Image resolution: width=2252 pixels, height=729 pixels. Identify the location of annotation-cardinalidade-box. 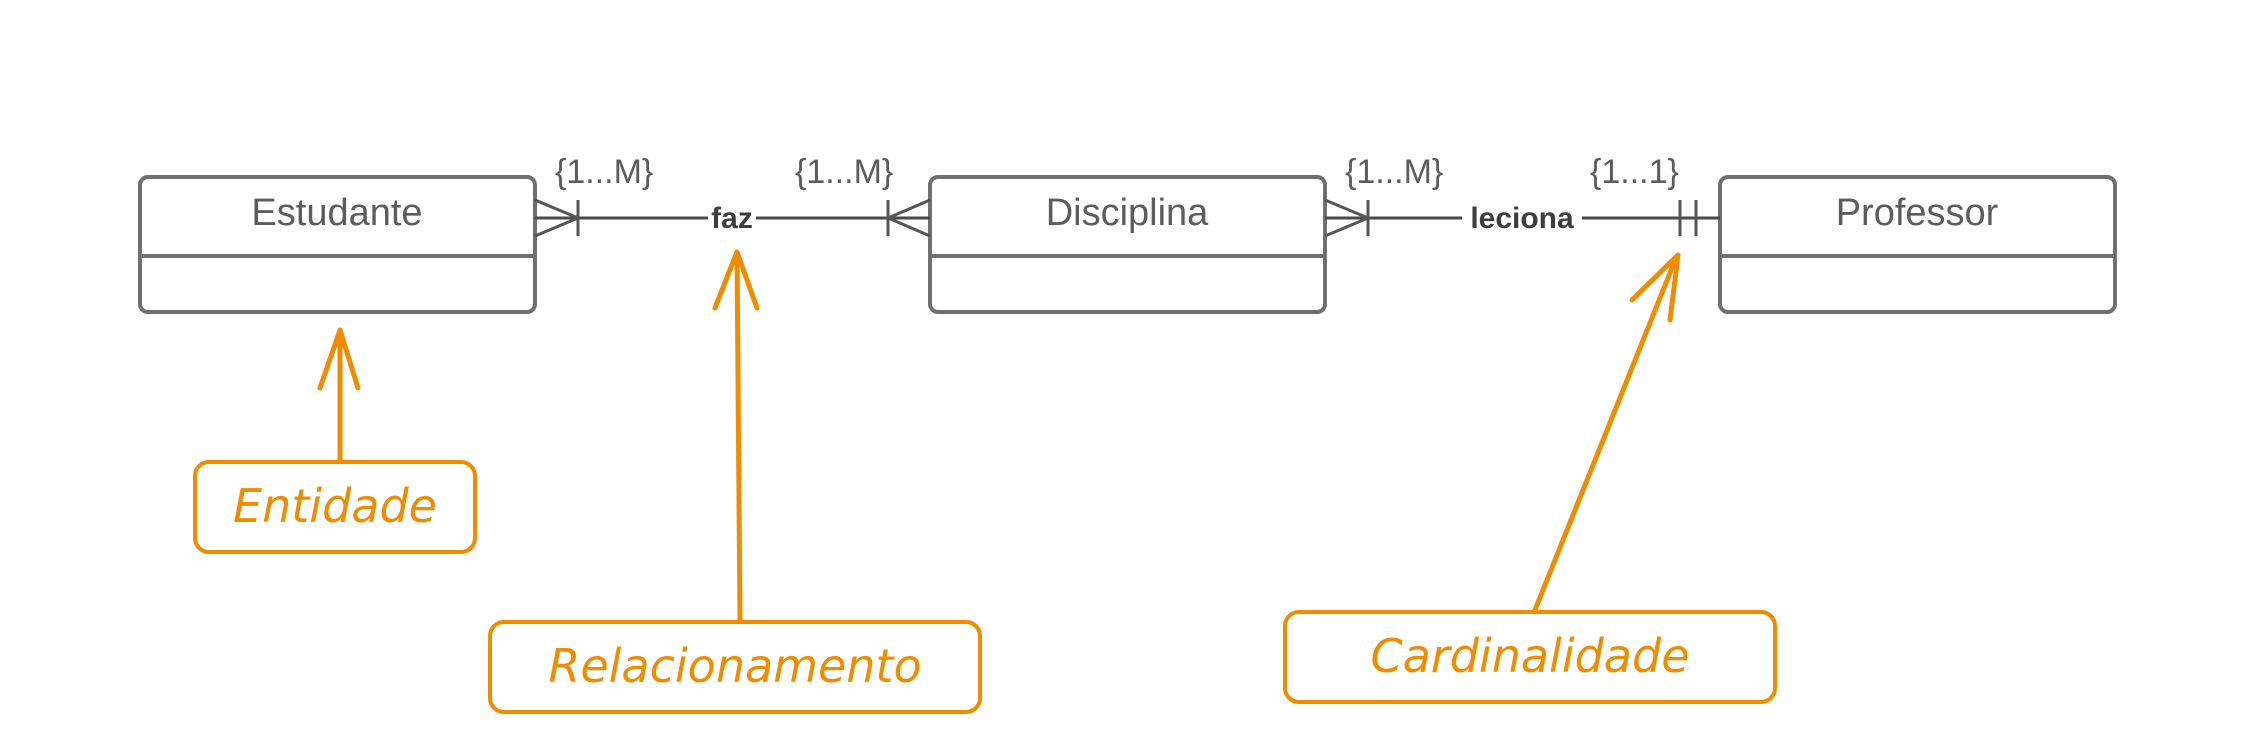
(1530, 657).